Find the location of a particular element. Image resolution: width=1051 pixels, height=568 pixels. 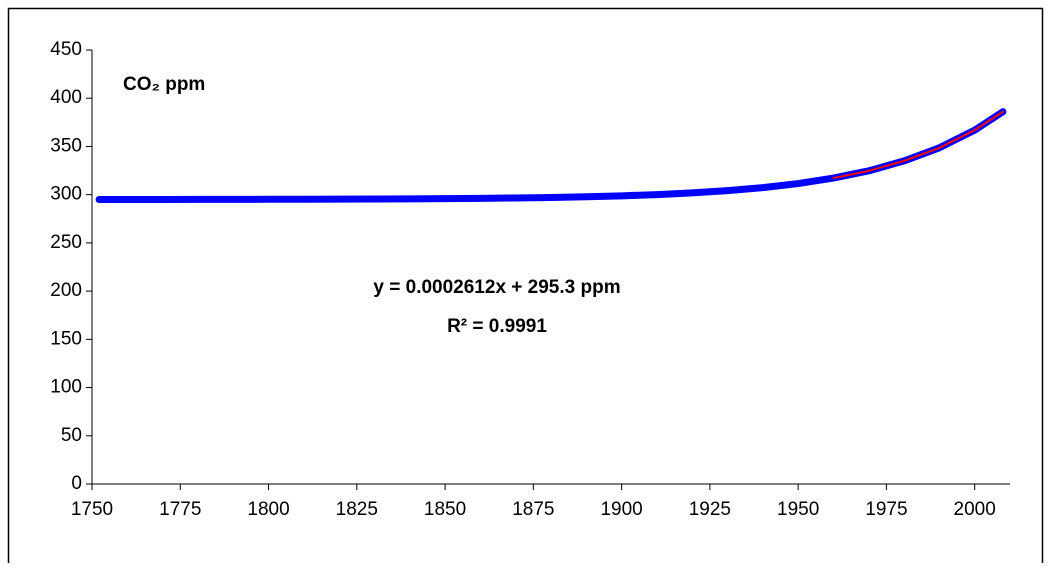

x-tick-label: 1925 is located at coordinates (710, 509).